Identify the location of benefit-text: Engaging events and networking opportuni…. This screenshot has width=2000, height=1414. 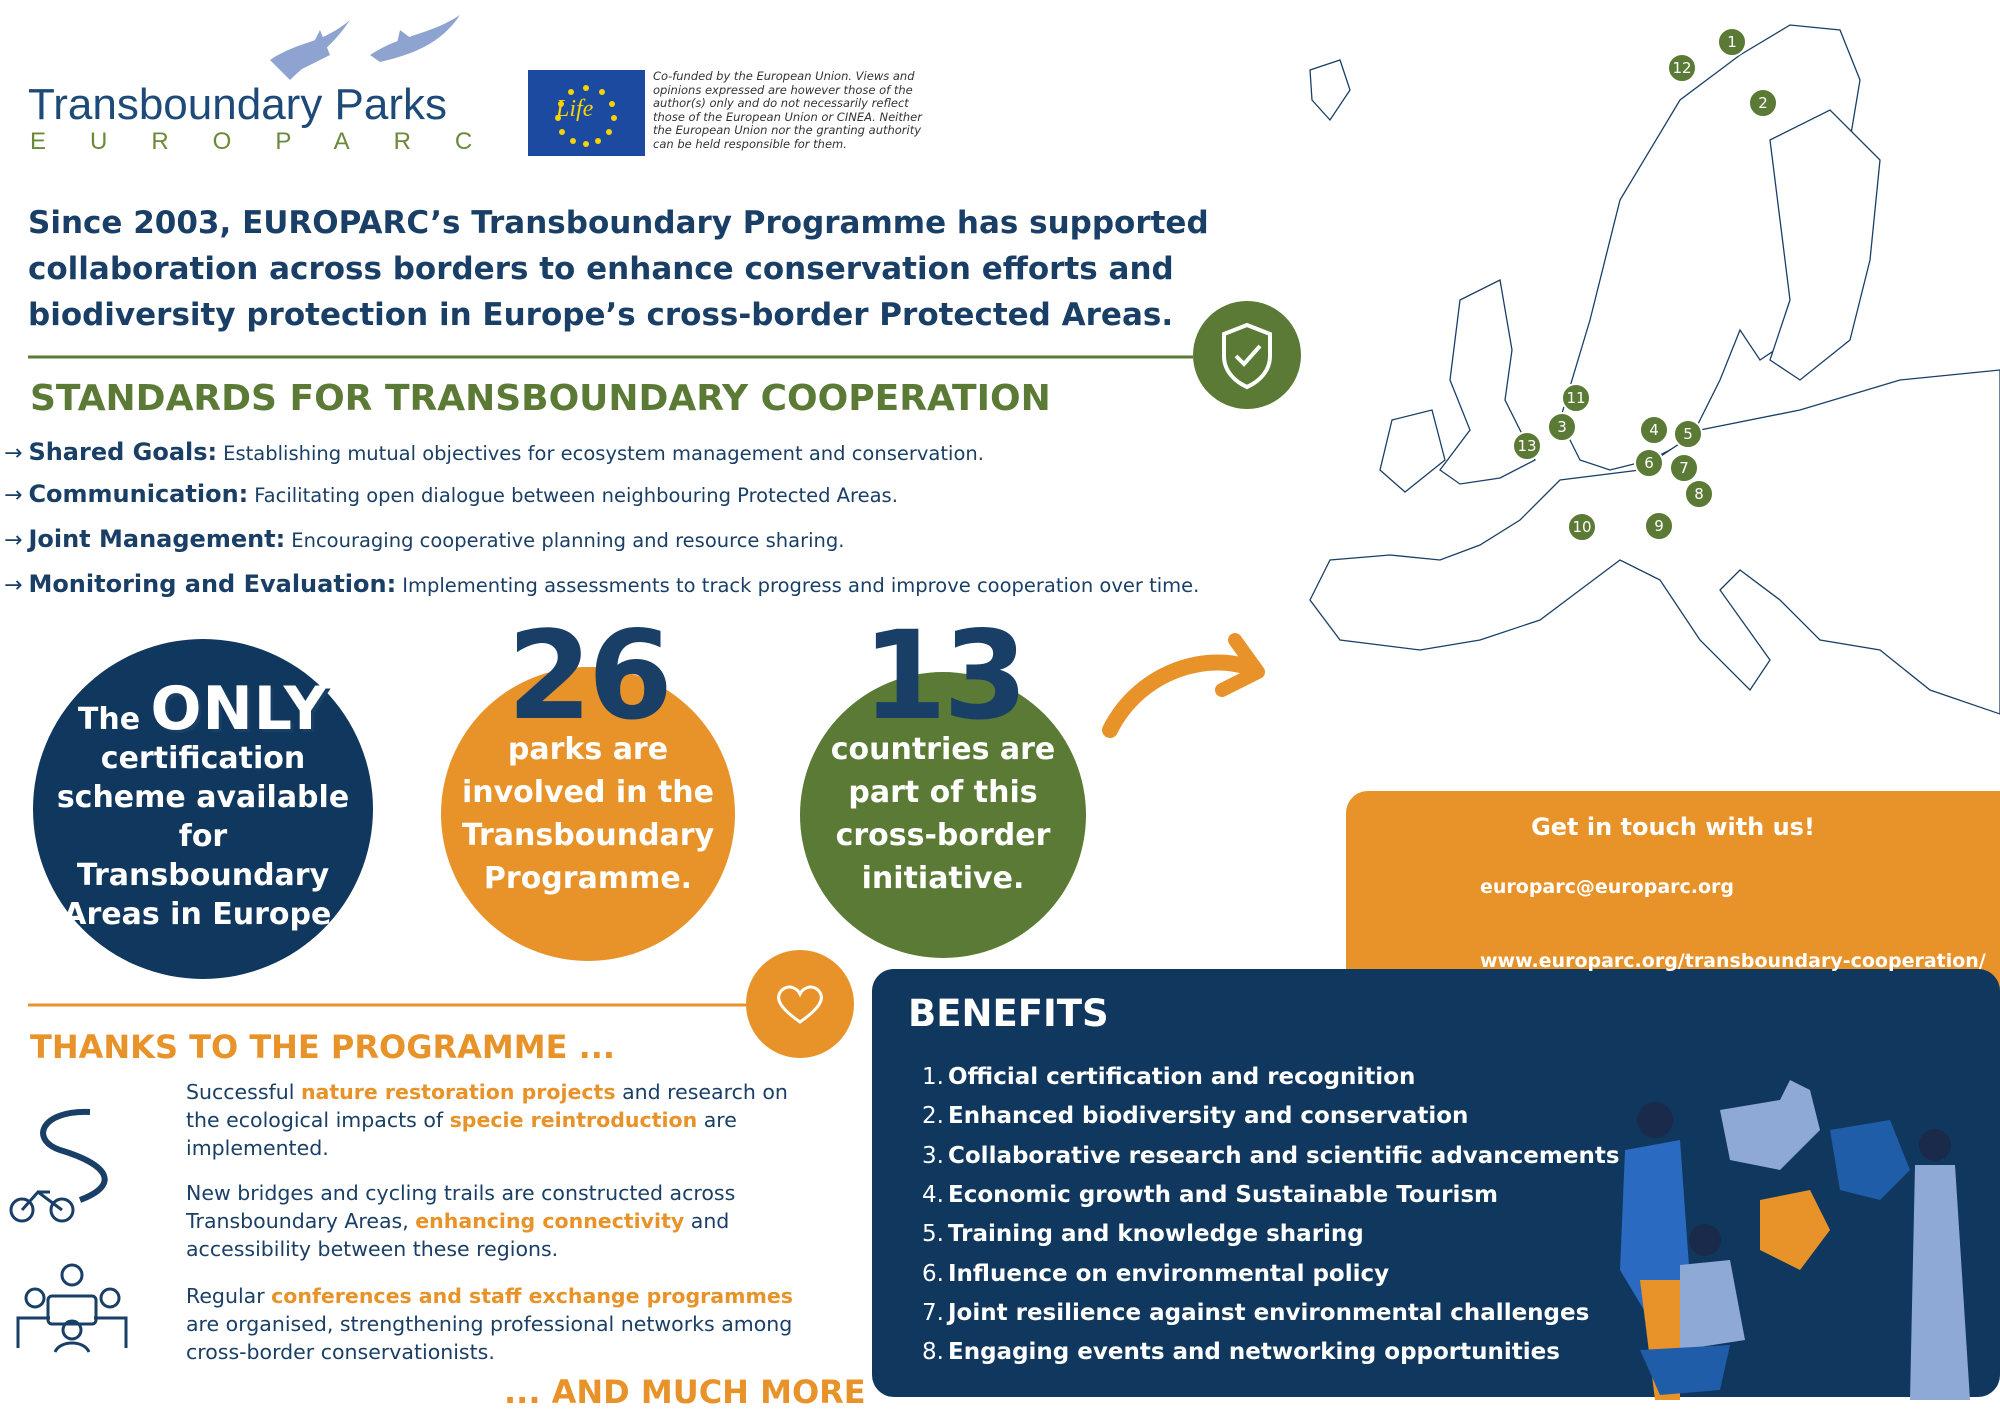
(1254, 1352).